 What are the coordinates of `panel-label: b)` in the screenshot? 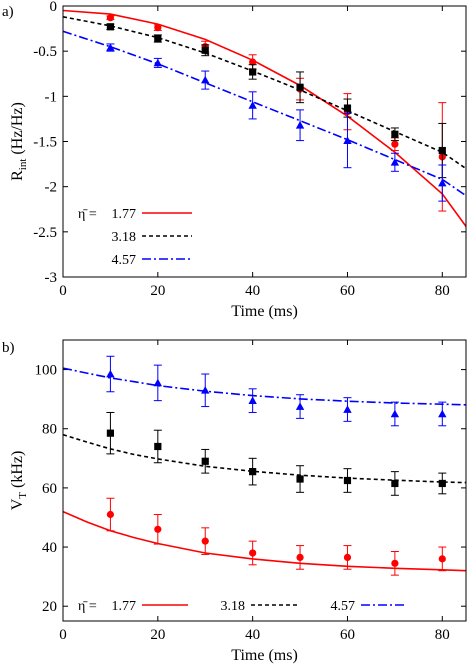 It's located at (8, 348).